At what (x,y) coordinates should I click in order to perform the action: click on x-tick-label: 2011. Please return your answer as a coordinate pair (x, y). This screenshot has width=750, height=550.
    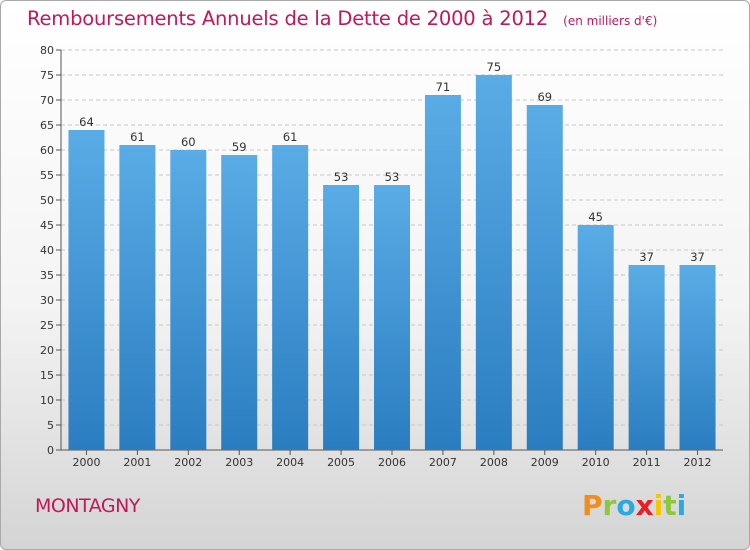
    Looking at the image, I should click on (647, 462).